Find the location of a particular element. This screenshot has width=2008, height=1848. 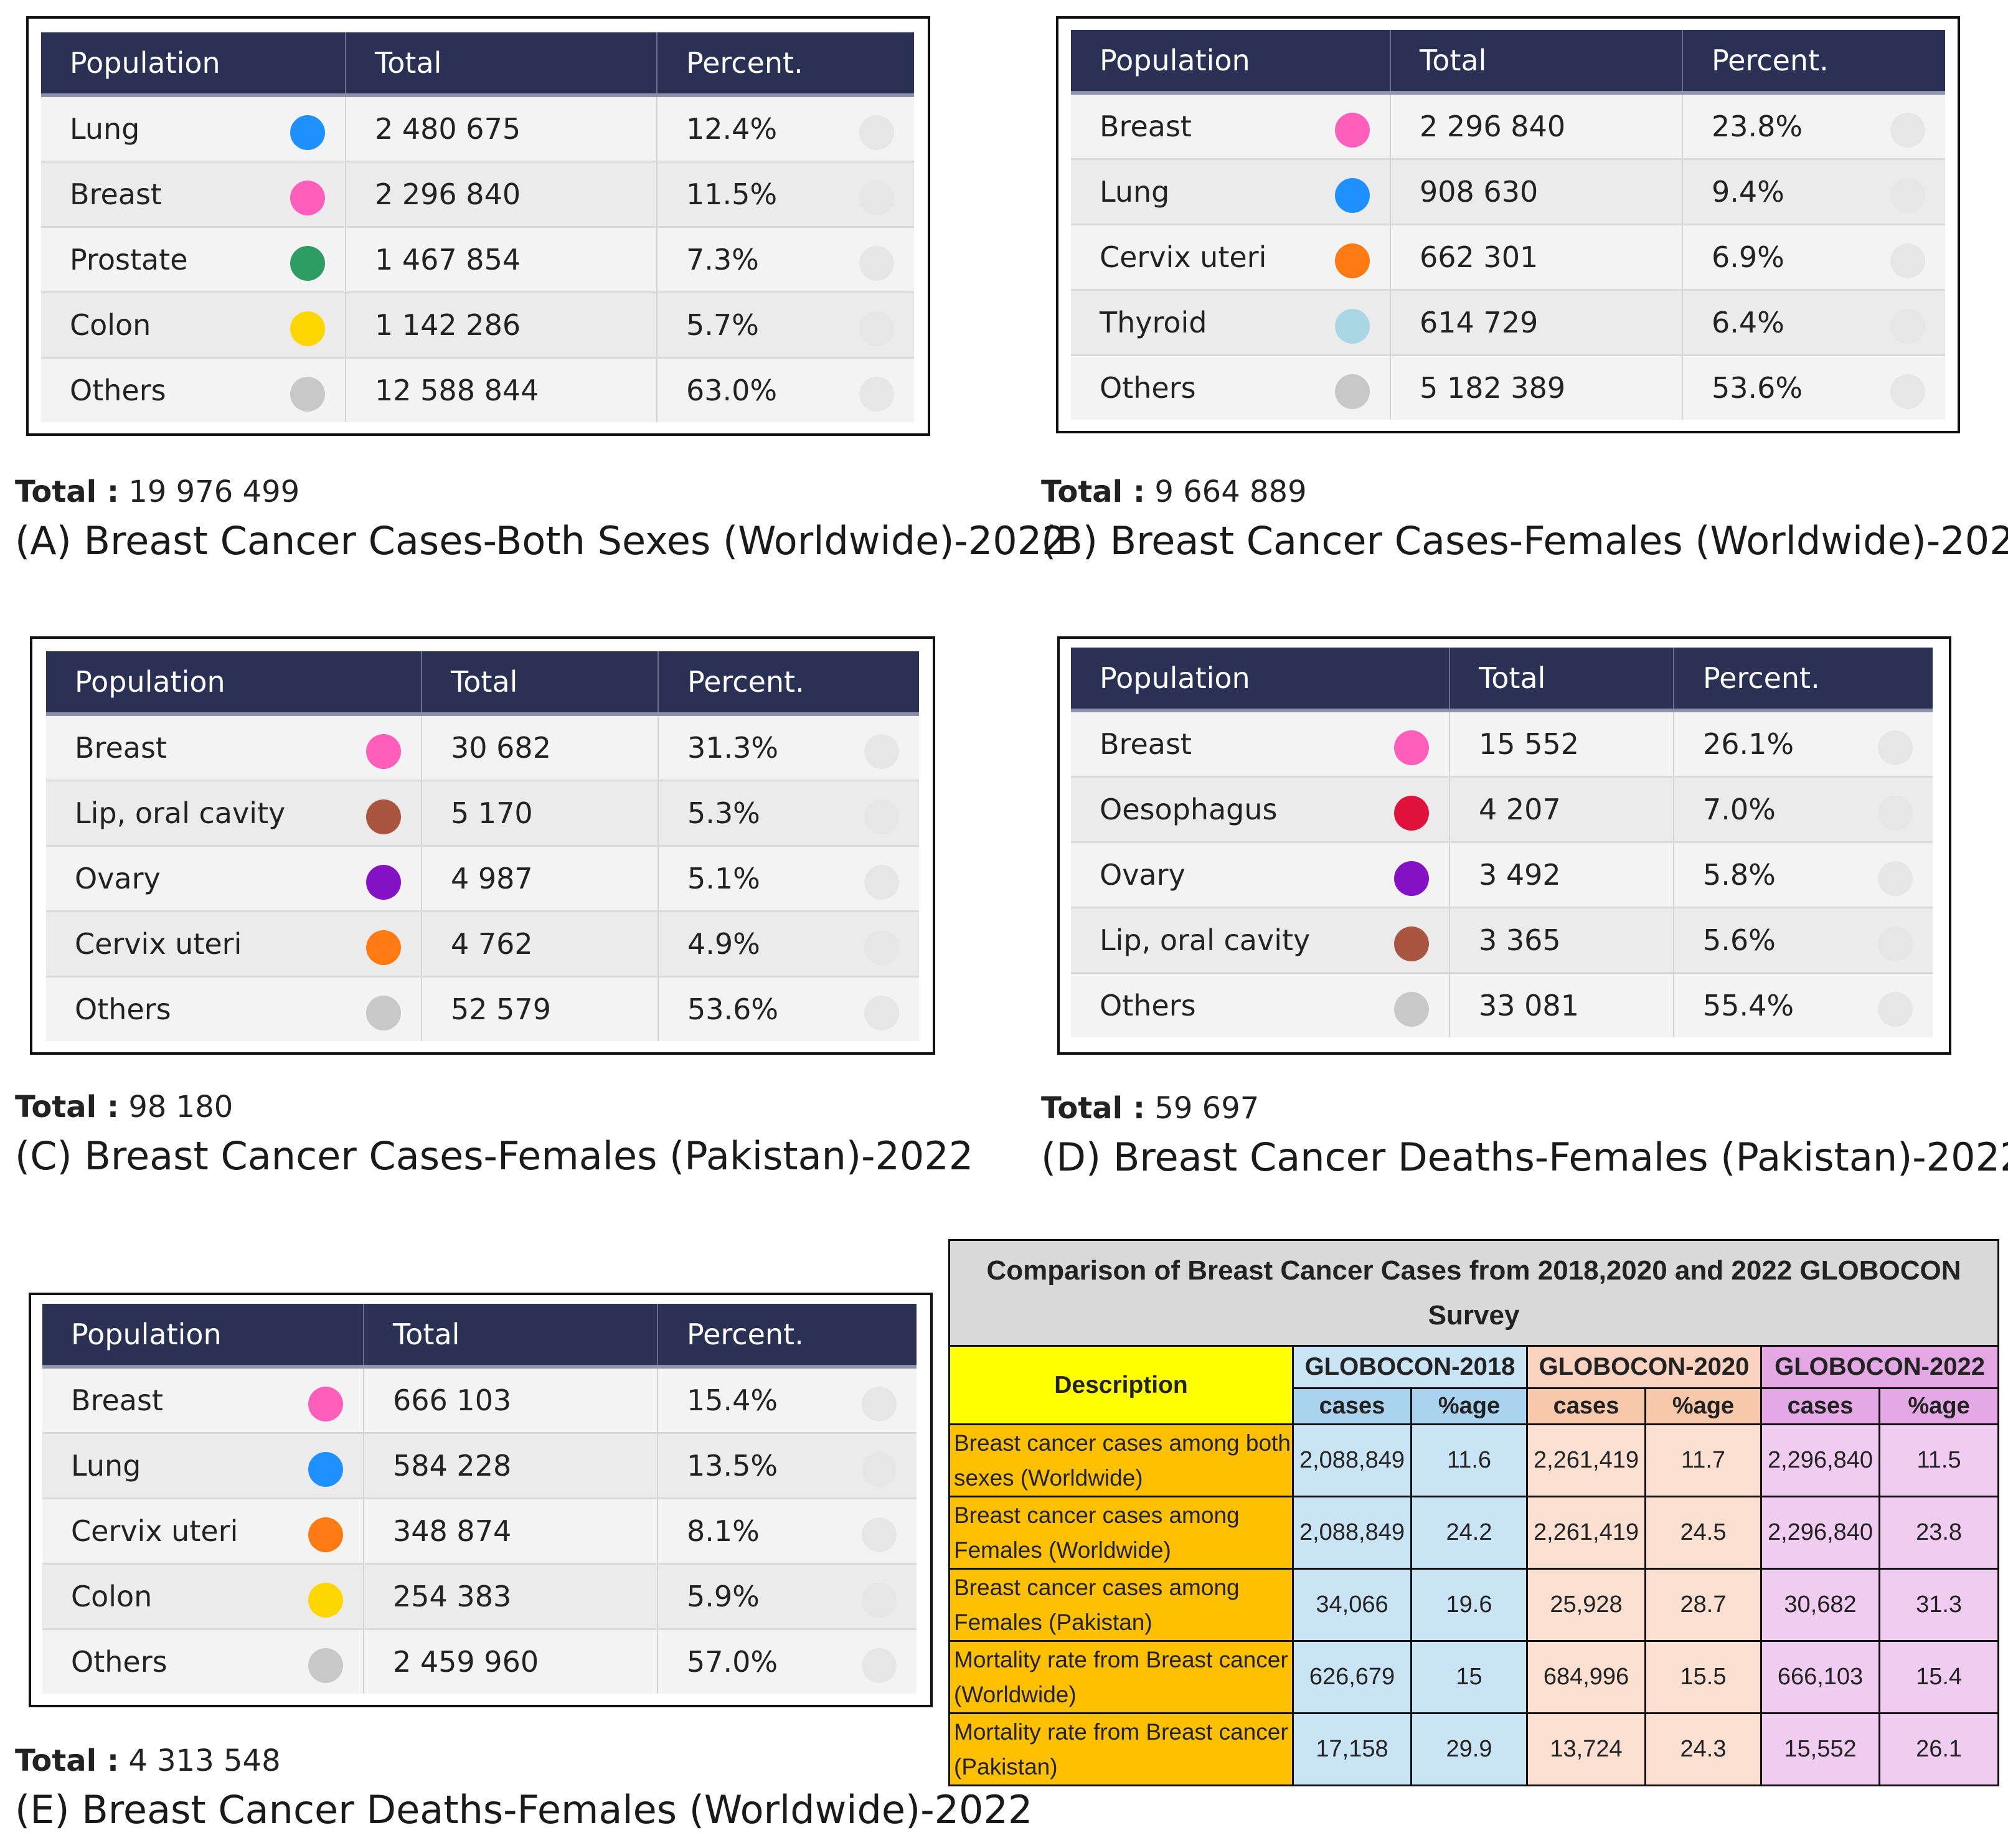

table-row: Others 33 081 55.4% is located at coordinates (1502, 1005).